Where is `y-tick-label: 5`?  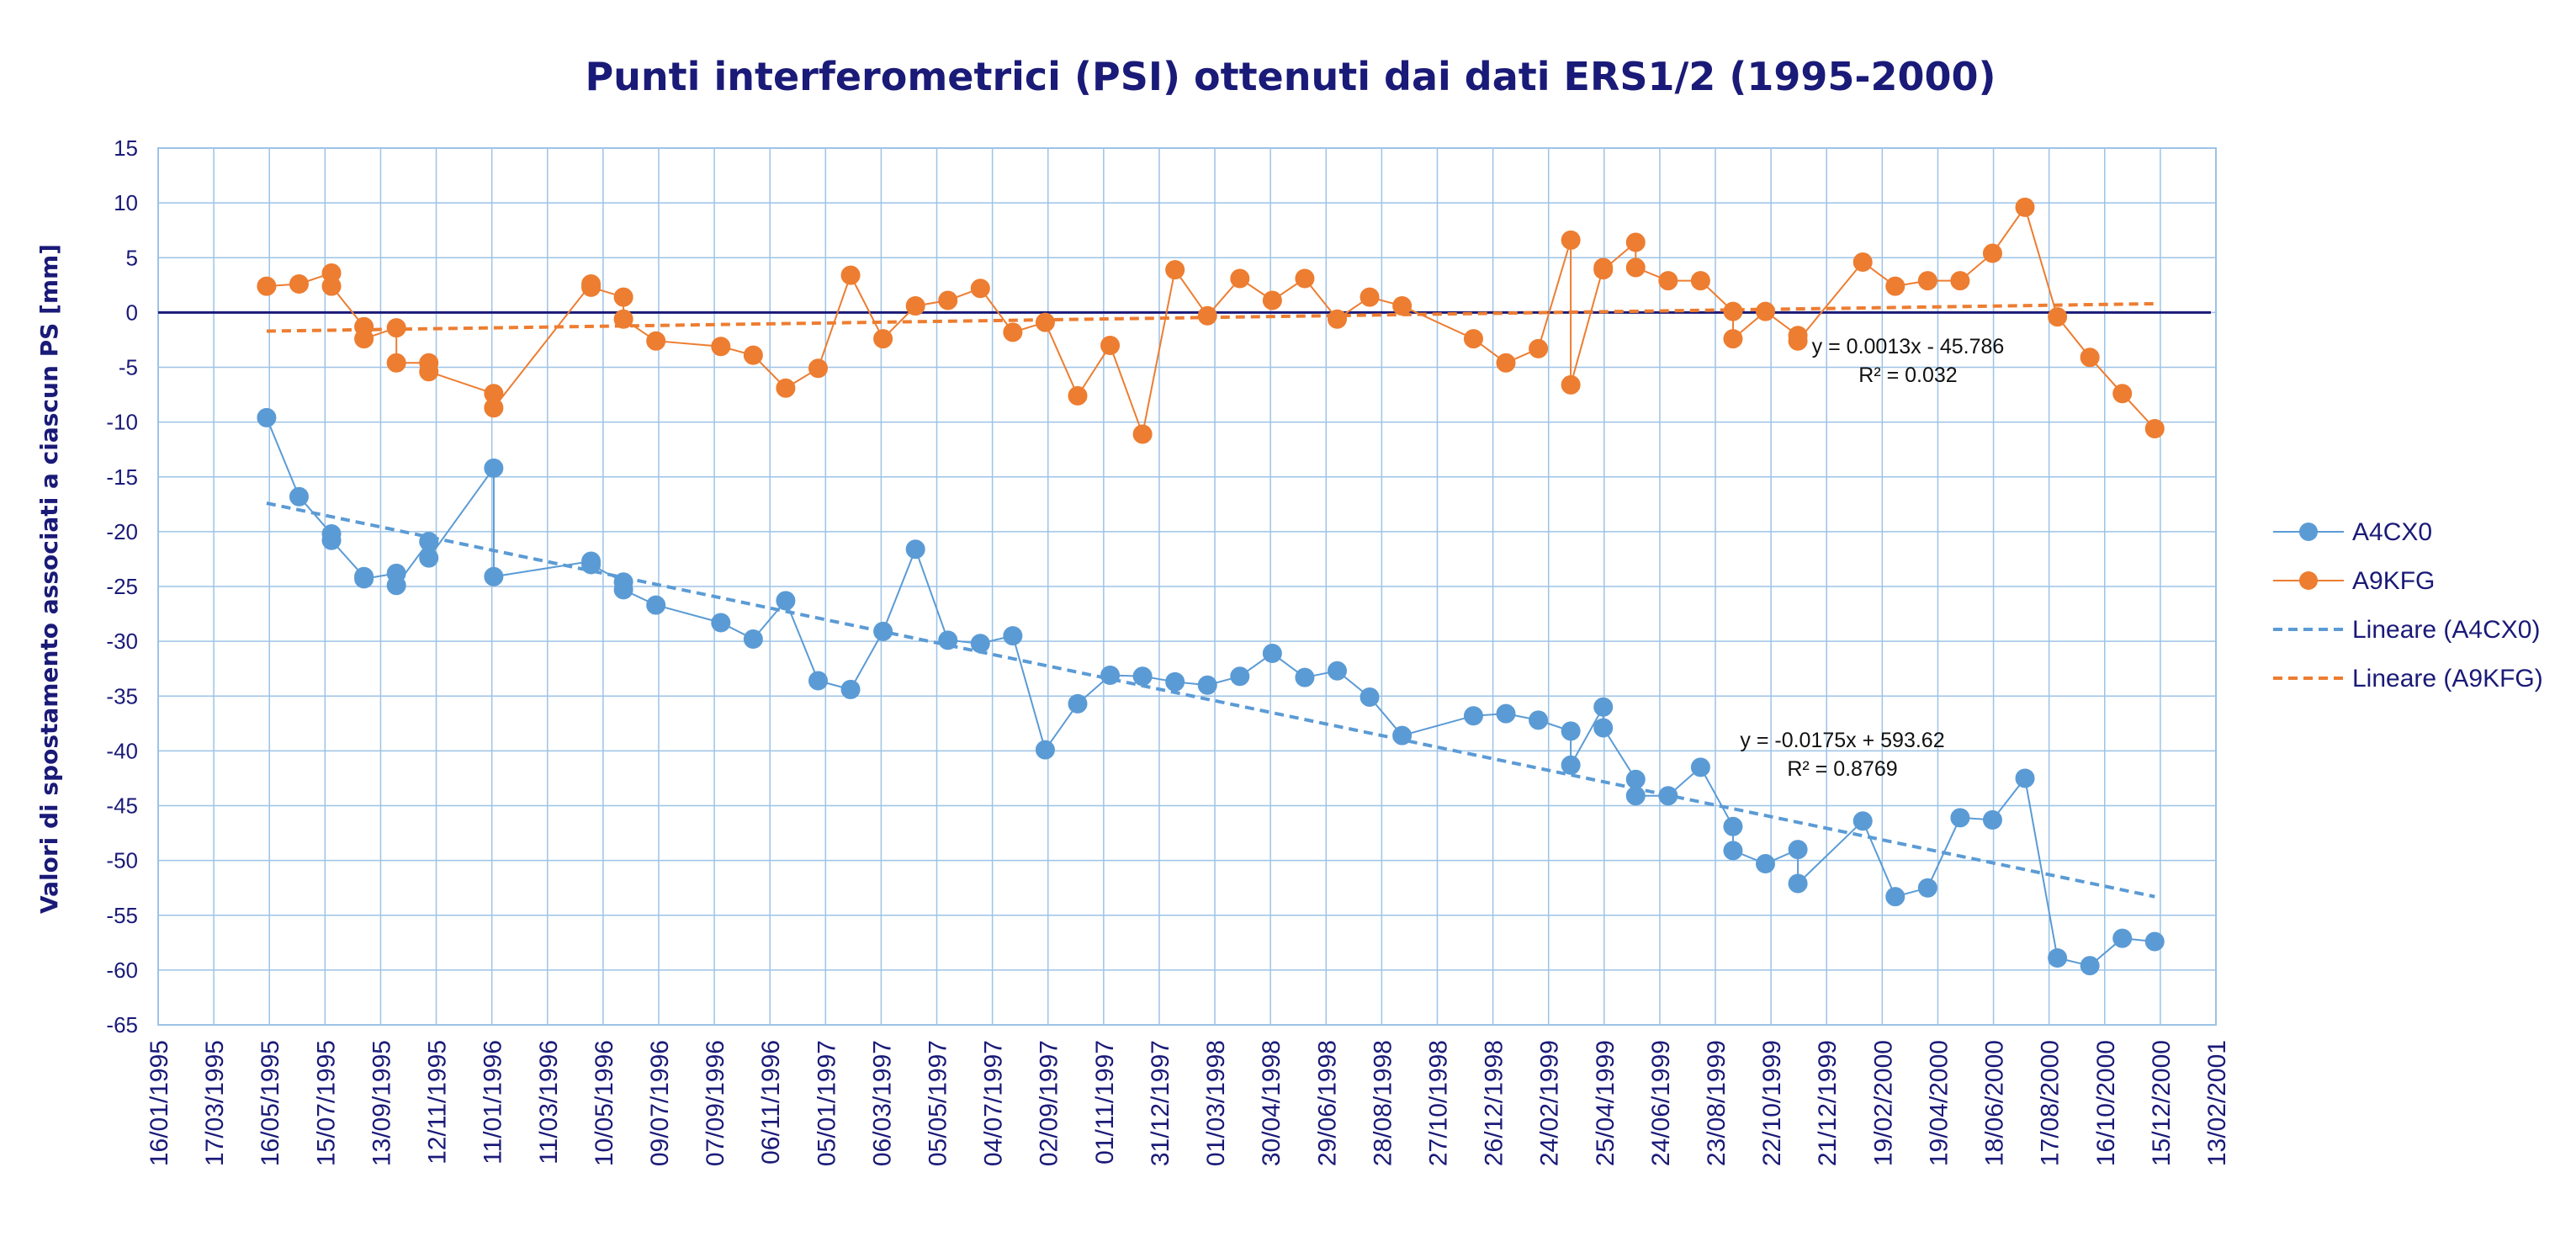
y-tick-label: 5 is located at coordinates (132, 258).